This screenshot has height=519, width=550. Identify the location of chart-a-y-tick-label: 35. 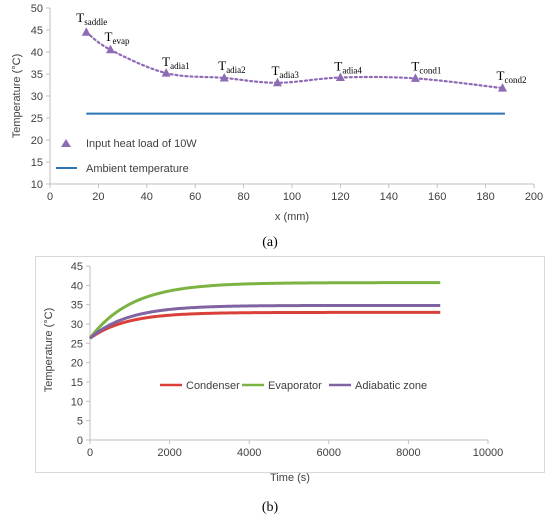
(37, 75).